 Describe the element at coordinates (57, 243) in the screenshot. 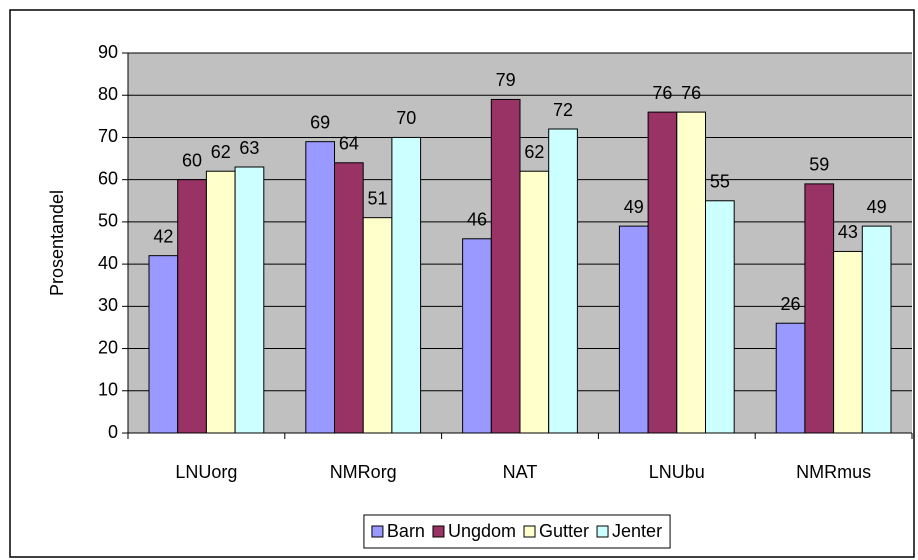

I see `y-axis-label: Prosentandel` at that location.